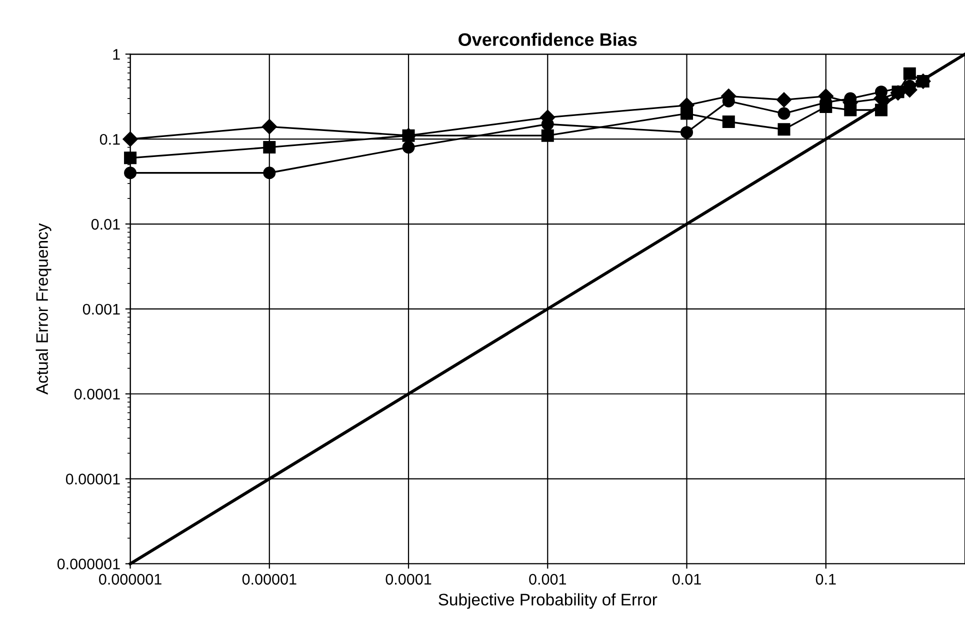  I want to click on x-tick-label: 0.000001, so click(130, 579).